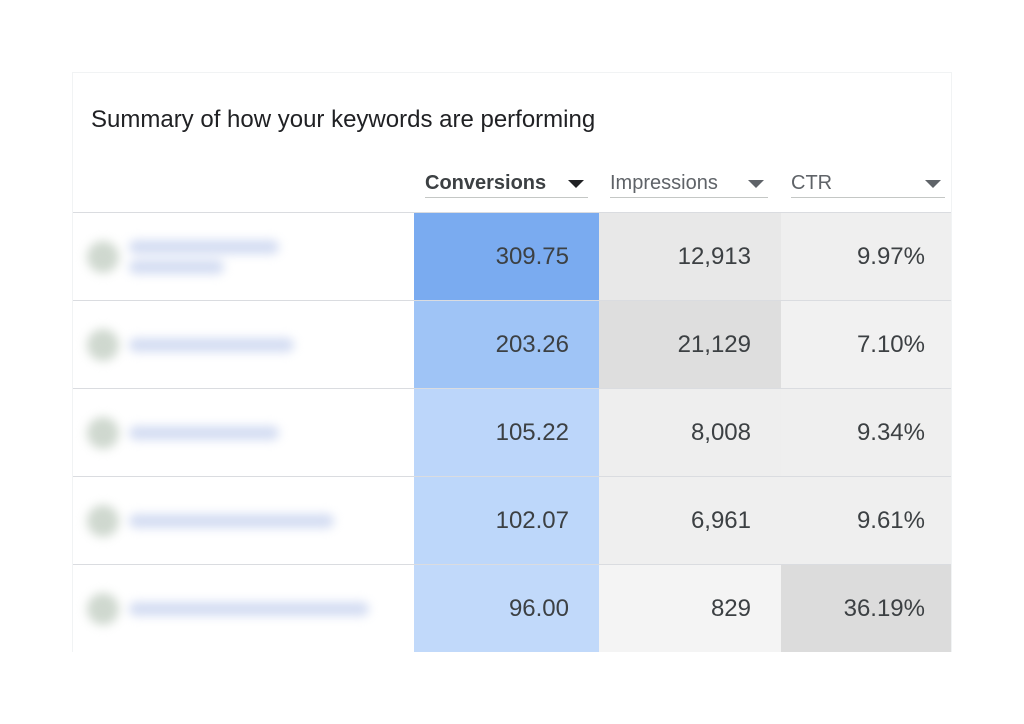 This screenshot has height=724, width=1024. Describe the element at coordinates (868, 184) in the screenshot. I see `ctr-column-header: CTR` at that location.